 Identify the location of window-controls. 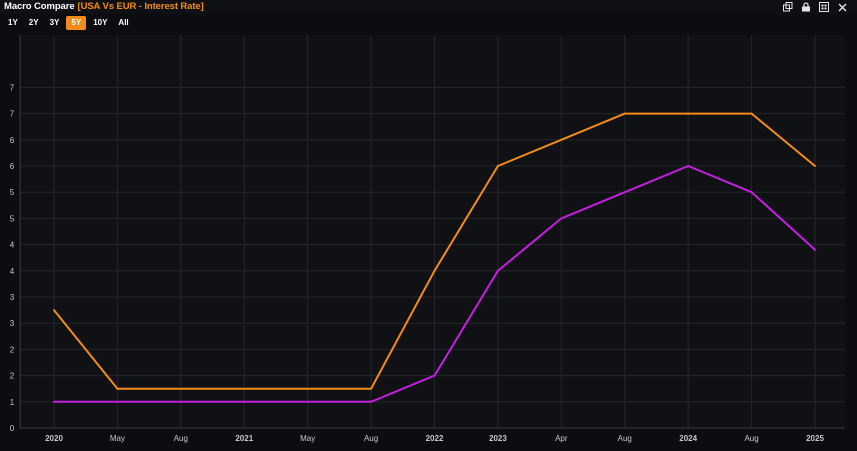
(815, 7).